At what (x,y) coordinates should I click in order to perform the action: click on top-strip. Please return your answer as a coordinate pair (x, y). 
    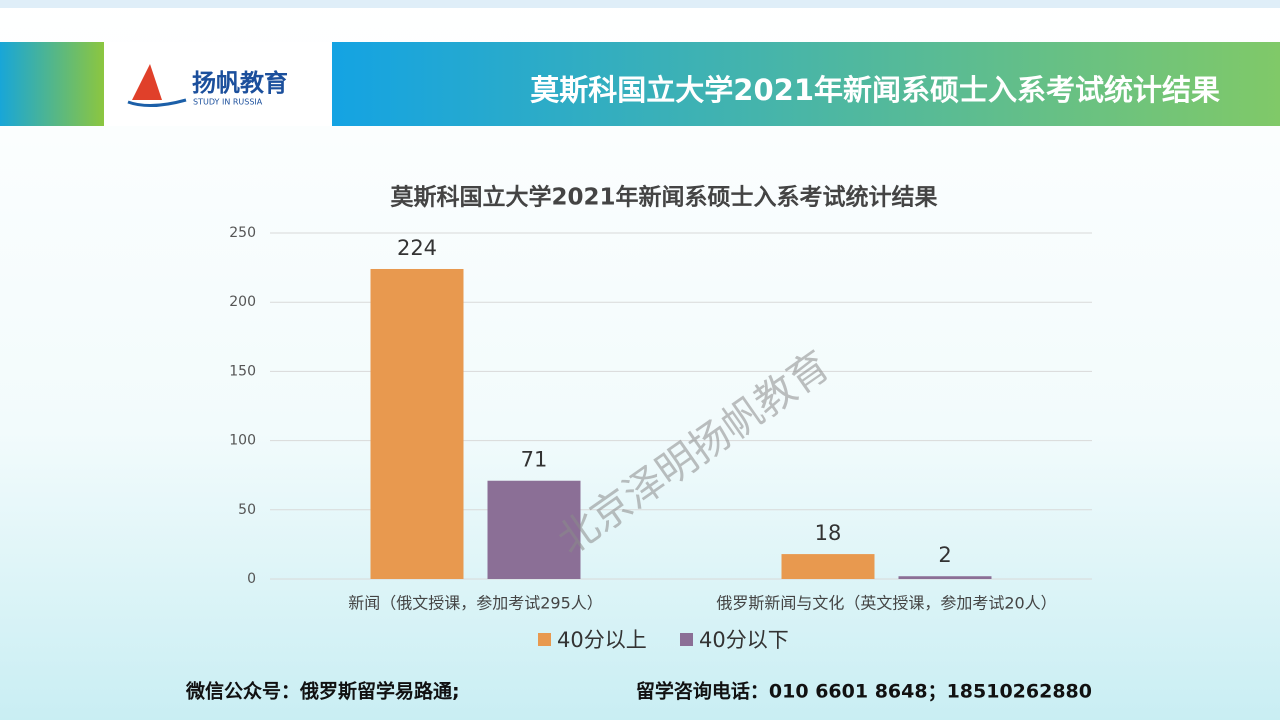
    Looking at the image, I should click on (640, 4).